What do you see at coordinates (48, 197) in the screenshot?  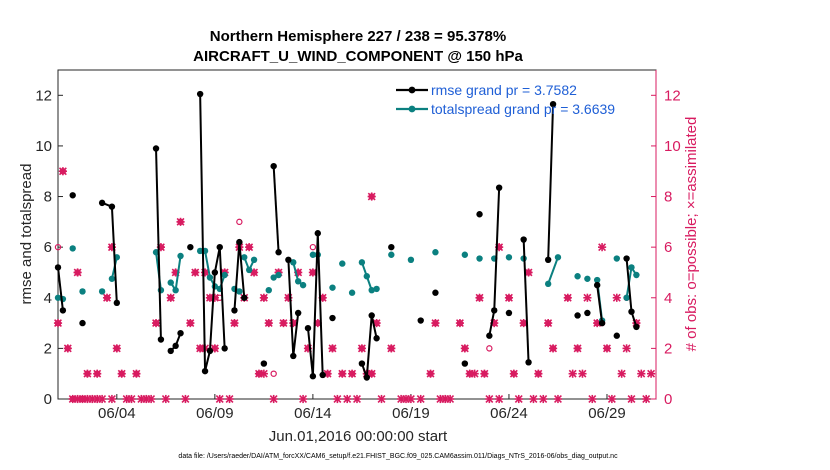 I see `y-tick-label: 8` at bounding box center [48, 197].